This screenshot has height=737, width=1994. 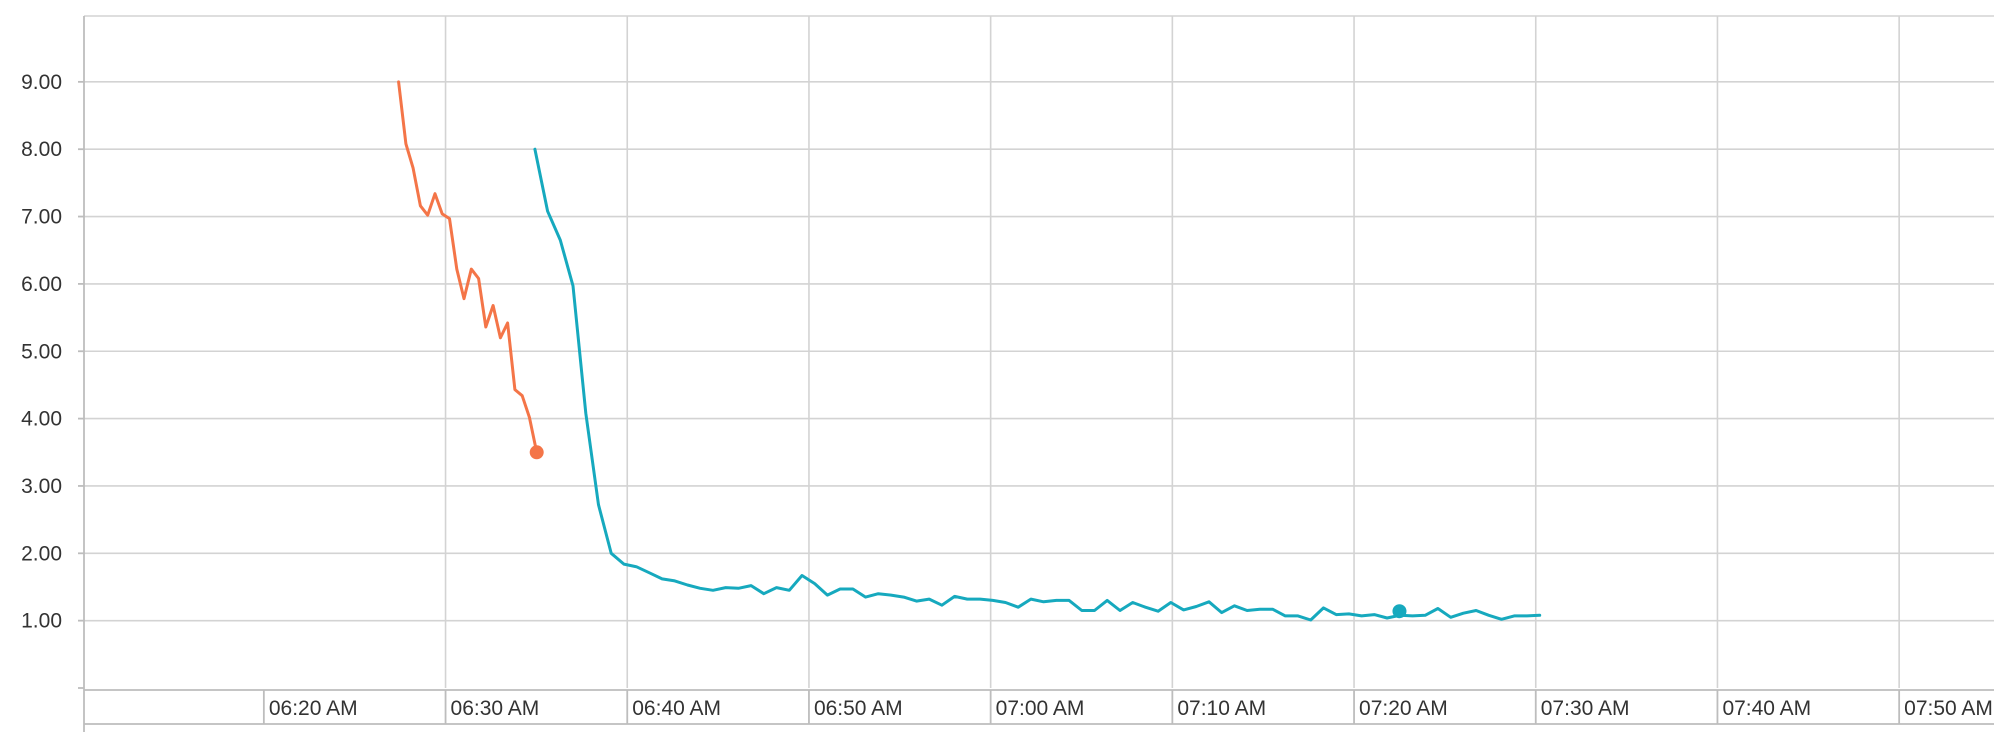 I want to click on y-tick-label: 3.00, so click(x=41, y=486).